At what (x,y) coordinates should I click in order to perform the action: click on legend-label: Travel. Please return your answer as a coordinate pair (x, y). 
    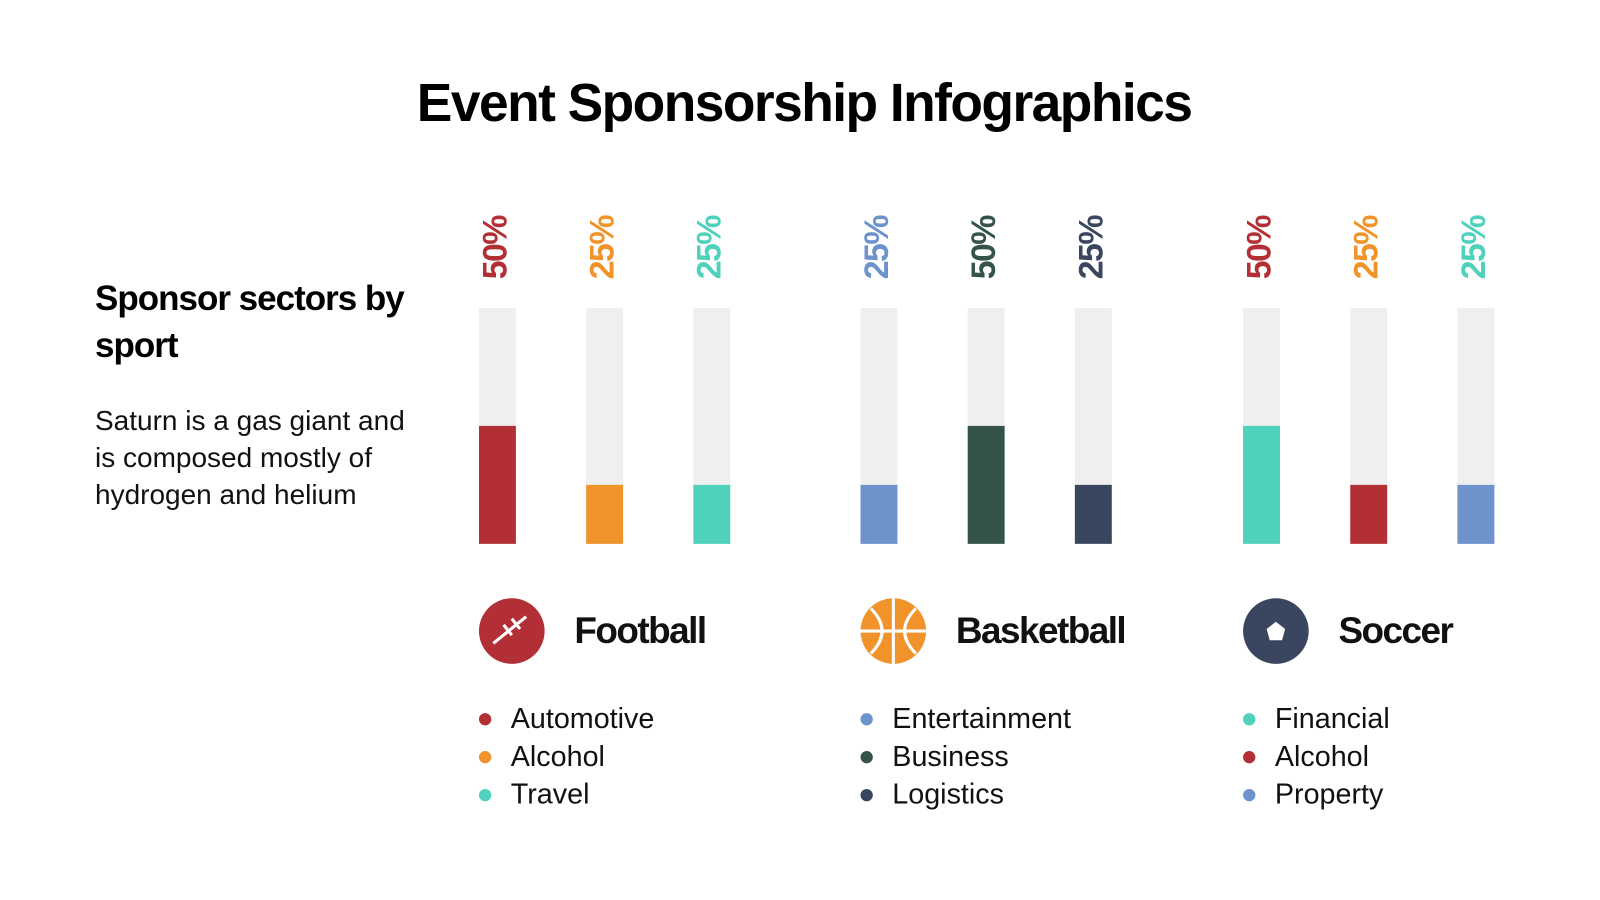
    Looking at the image, I should click on (550, 795).